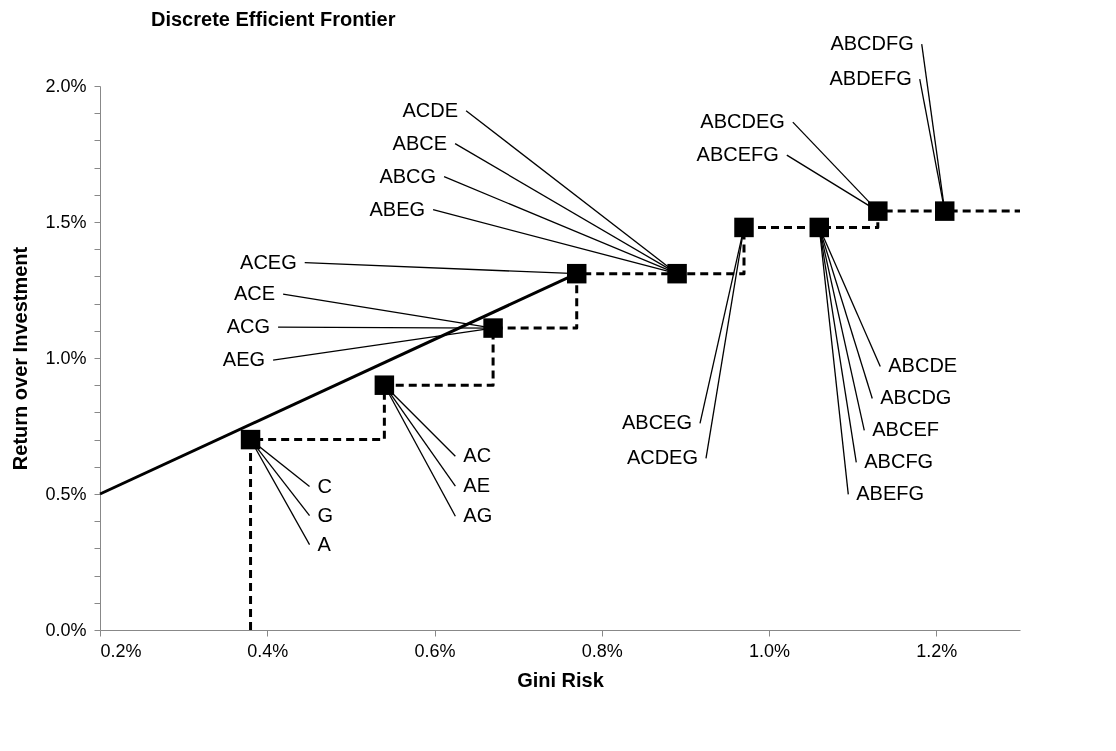 Image resolution: width=1116 pixels, height=751 pixels. I want to click on annotation: G, so click(325, 514).